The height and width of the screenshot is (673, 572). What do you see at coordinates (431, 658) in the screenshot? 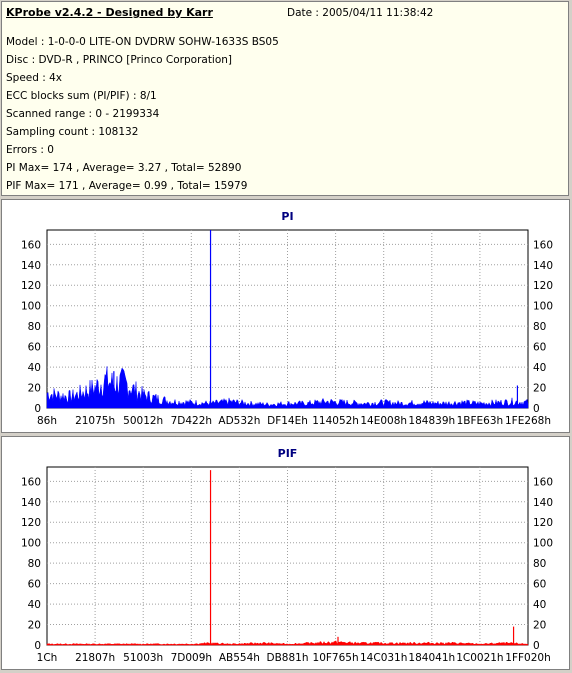
I see `pif-xtick-label: 184041h` at bounding box center [431, 658].